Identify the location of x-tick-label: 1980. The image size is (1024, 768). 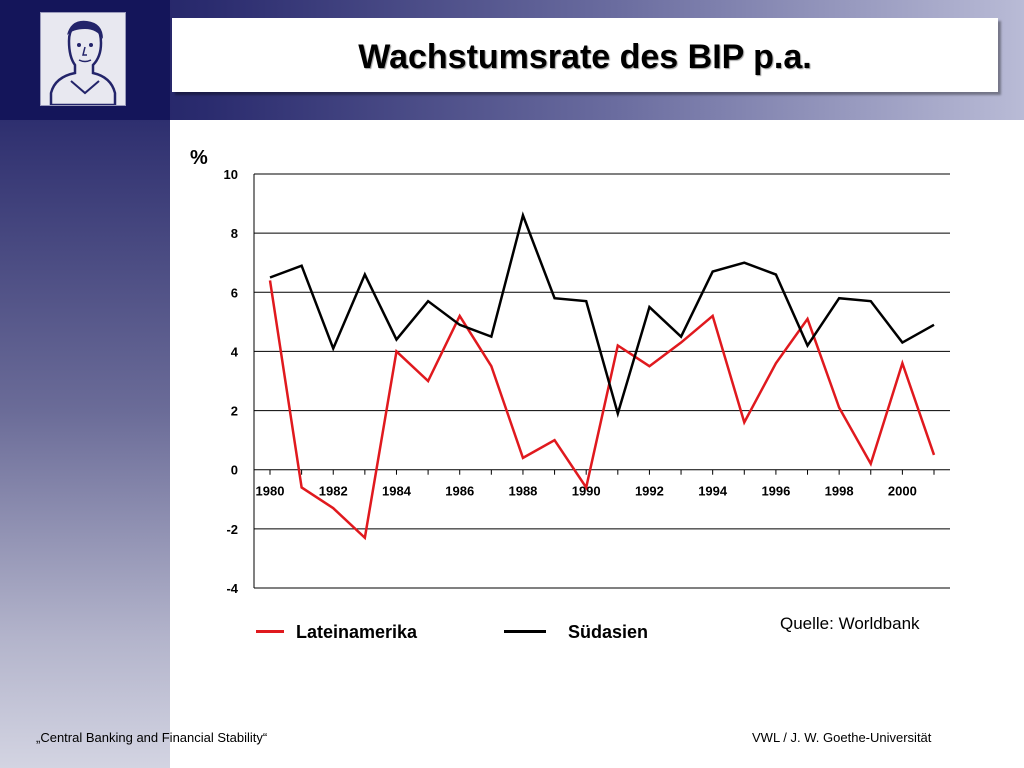
(270, 491).